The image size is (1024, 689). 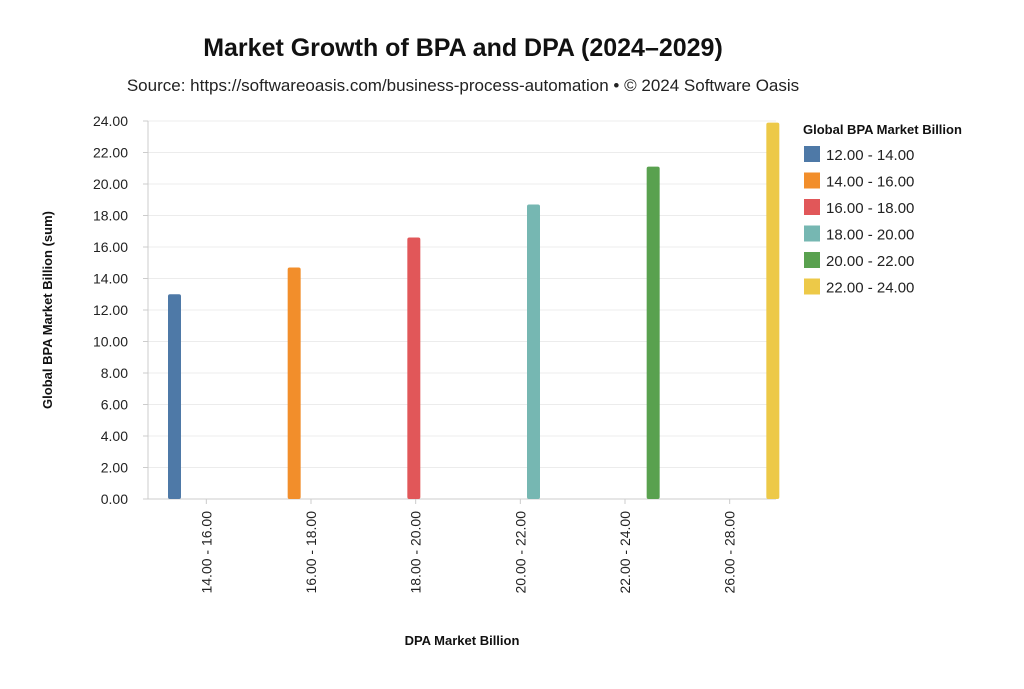 What do you see at coordinates (114, 499) in the screenshot?
I see `y-tick-label: 0.00` at bounding box center [114, 499].